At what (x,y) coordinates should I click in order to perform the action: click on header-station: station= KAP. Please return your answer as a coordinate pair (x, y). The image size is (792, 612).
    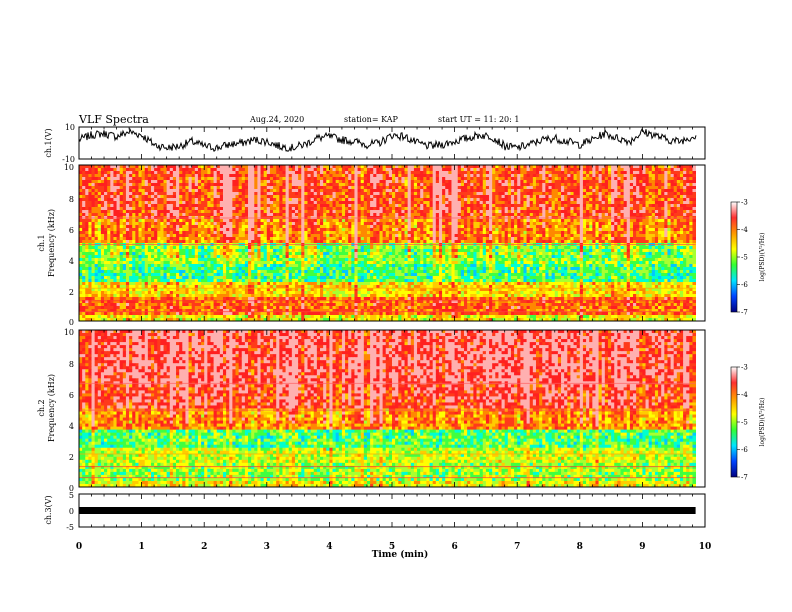
    Looking at the image, I should click on (371, 119).